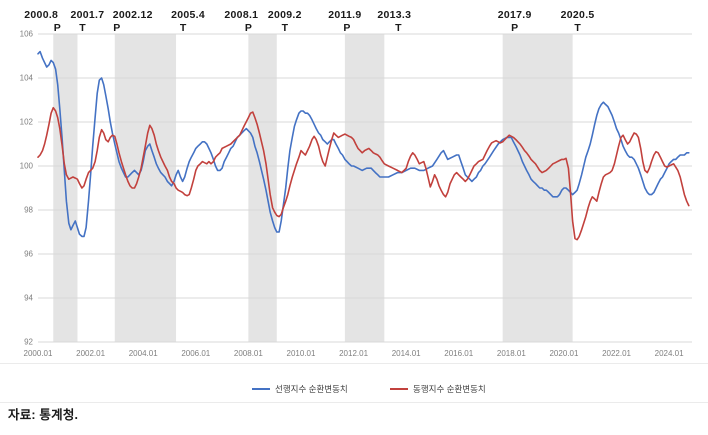 The height and width of the screenshot is (435, 708). Describe the element at coordinates (353, 353) in the screenshot. I see `x-axis-tick-label: 2012.01` at that location.